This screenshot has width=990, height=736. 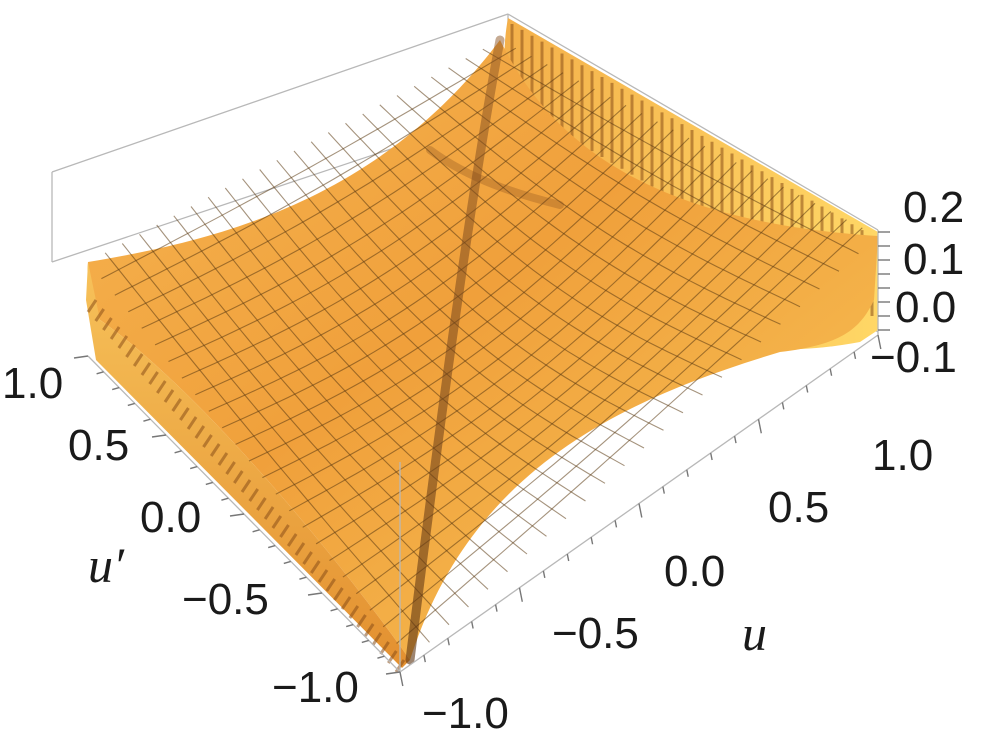 I want to click on z-tick-0.0: 0.0, so click(x=925, y=307).